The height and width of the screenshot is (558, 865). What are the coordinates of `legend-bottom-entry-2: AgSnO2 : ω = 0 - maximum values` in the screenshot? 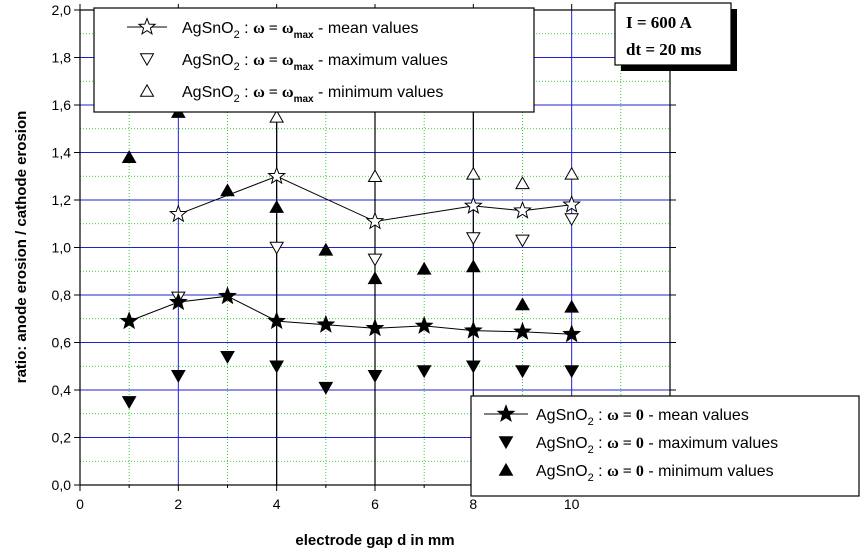 It's located at (638, 445).